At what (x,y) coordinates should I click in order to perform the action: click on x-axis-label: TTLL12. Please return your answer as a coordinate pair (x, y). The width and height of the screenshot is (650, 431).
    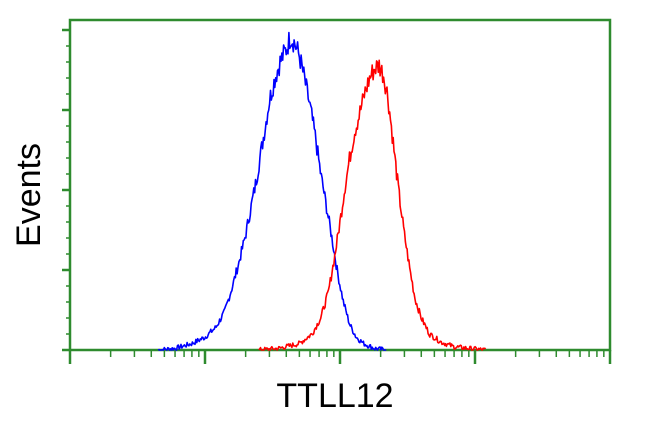
    Looking at the image, I should click on (334, 396).